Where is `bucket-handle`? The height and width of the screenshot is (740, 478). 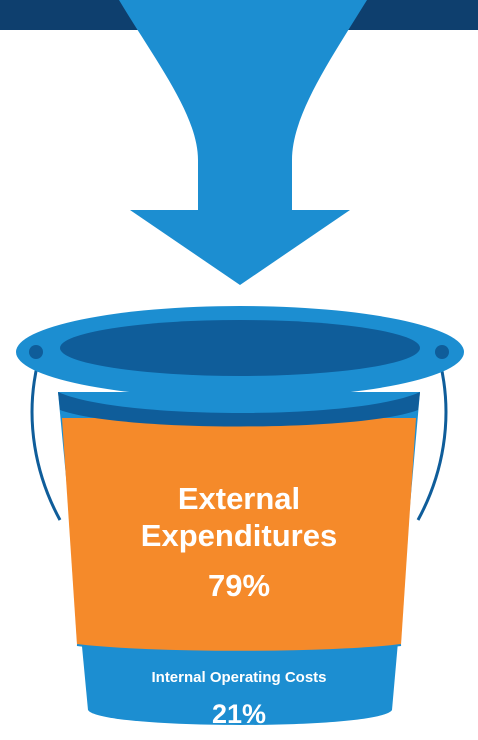
bucket-handle is located at coordinates (46, 441).